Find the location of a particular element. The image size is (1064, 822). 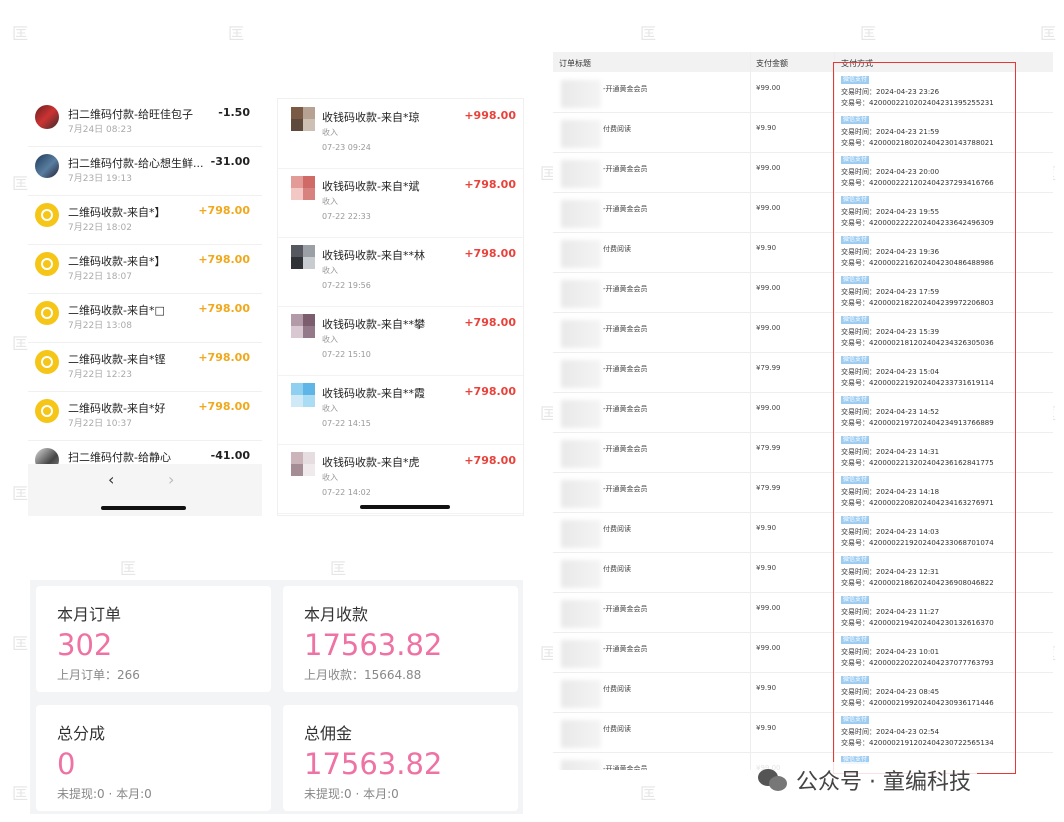

income-title: 收钱码收款-来自*斌 is located at coordinates (371, 186).